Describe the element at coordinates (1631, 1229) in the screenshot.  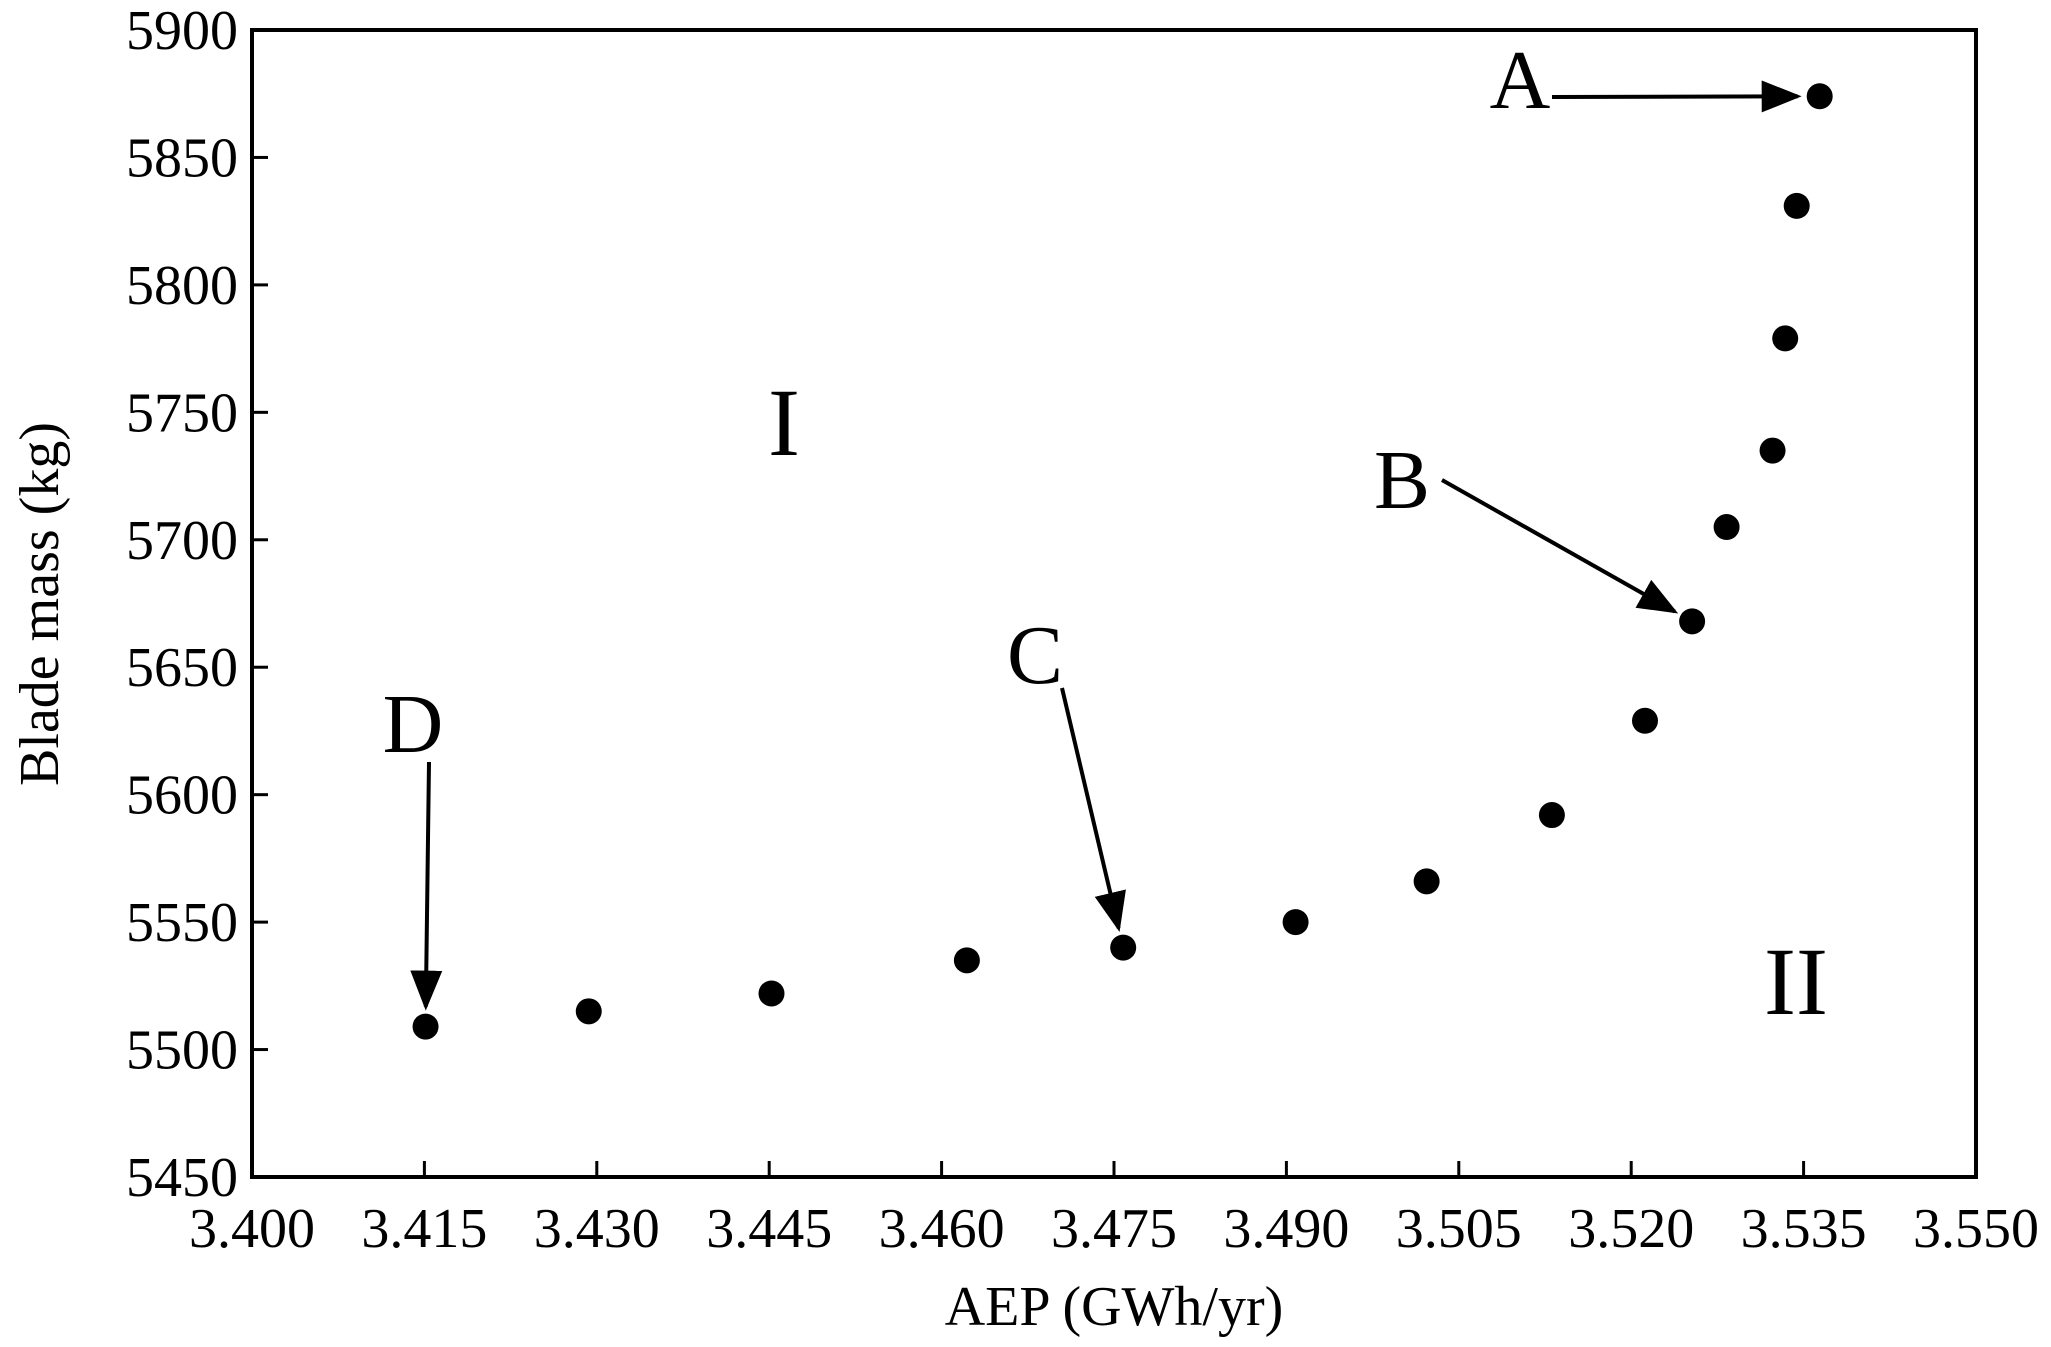
I see `x-tick-label: 3.520` at that location.